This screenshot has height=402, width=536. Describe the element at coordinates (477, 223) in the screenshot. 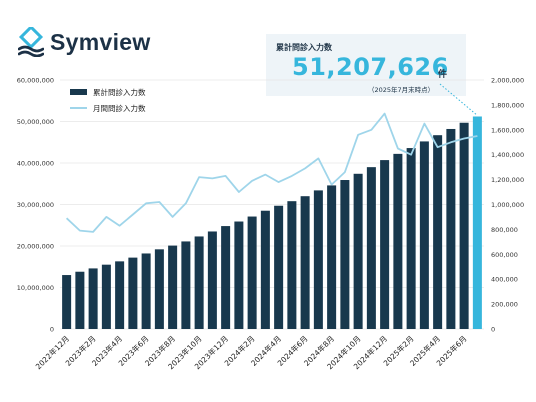

I see `highlight-bar` at that location.